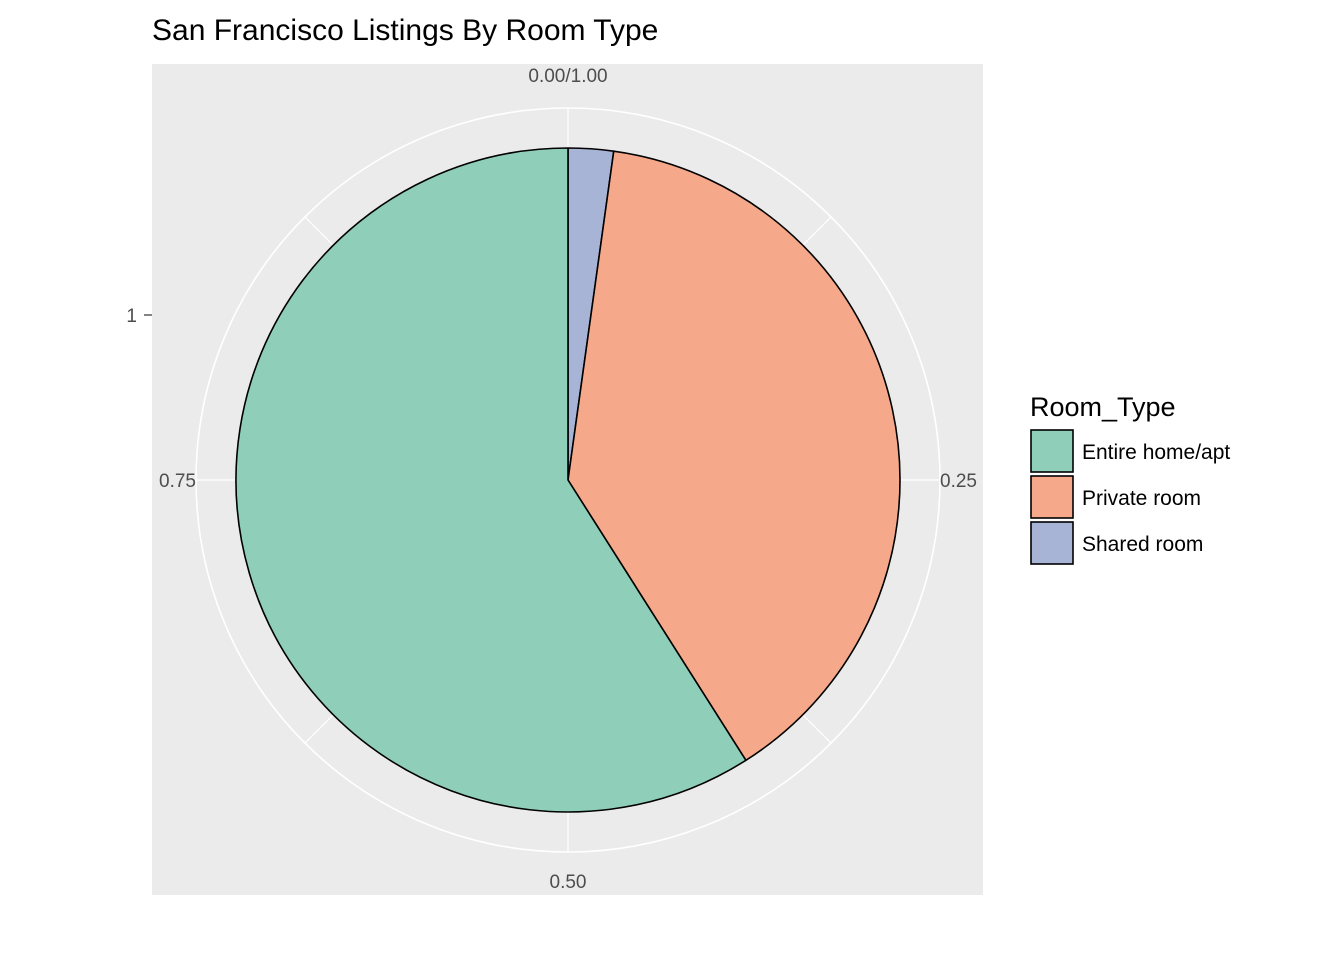  Describe the element at coordinates (177, 481) in the screenshot. I see `theta-tick-label: 0.75` at that location.